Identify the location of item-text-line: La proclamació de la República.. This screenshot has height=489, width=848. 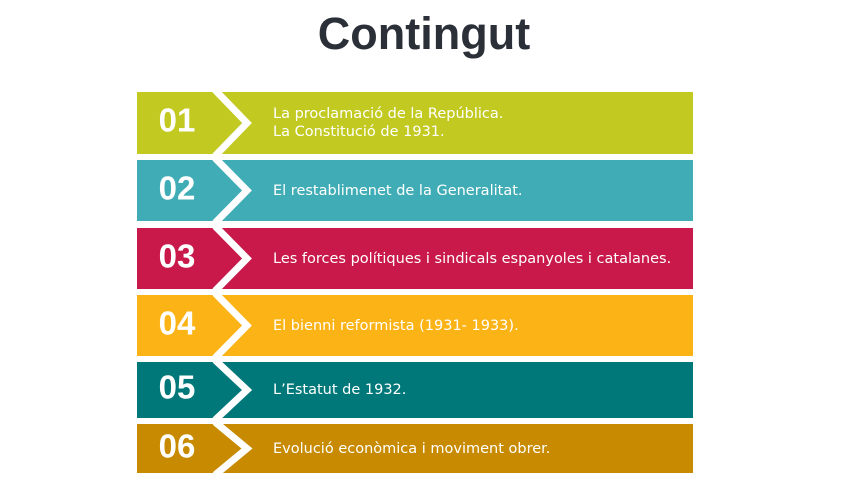
(388, 114).